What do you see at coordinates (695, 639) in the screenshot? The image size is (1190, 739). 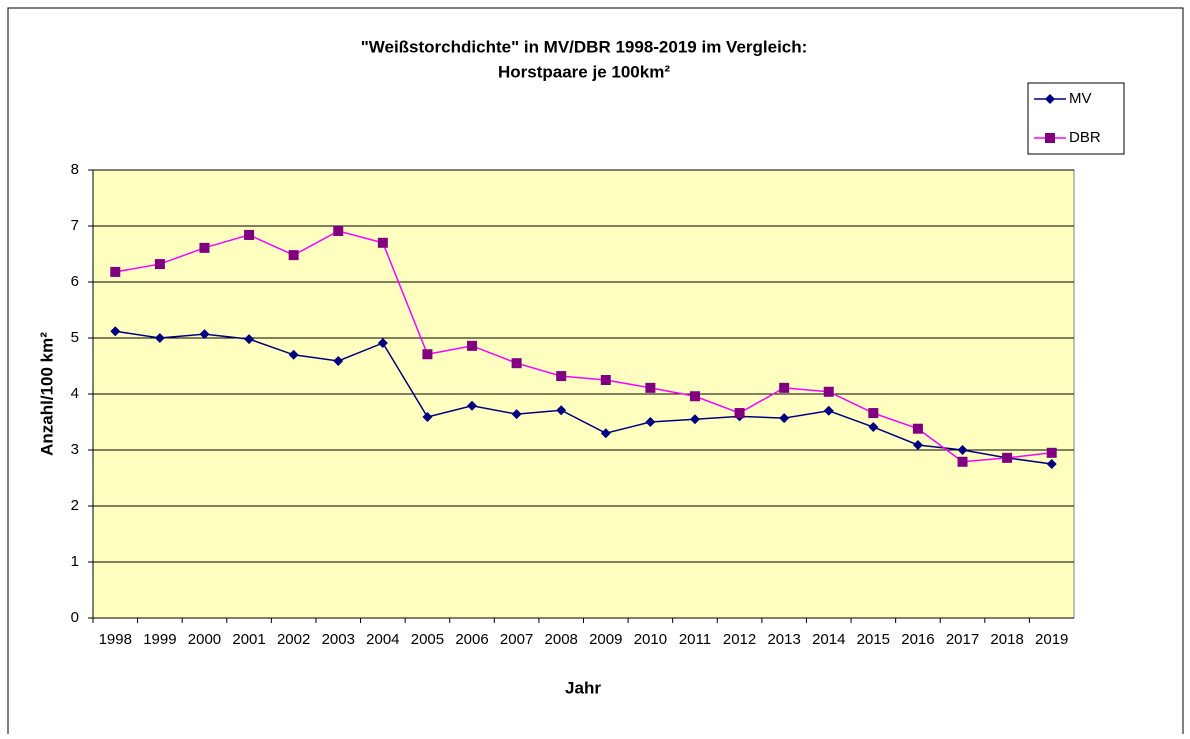 I see `x-tick-label: 2011` at bounding box center [695, 639].